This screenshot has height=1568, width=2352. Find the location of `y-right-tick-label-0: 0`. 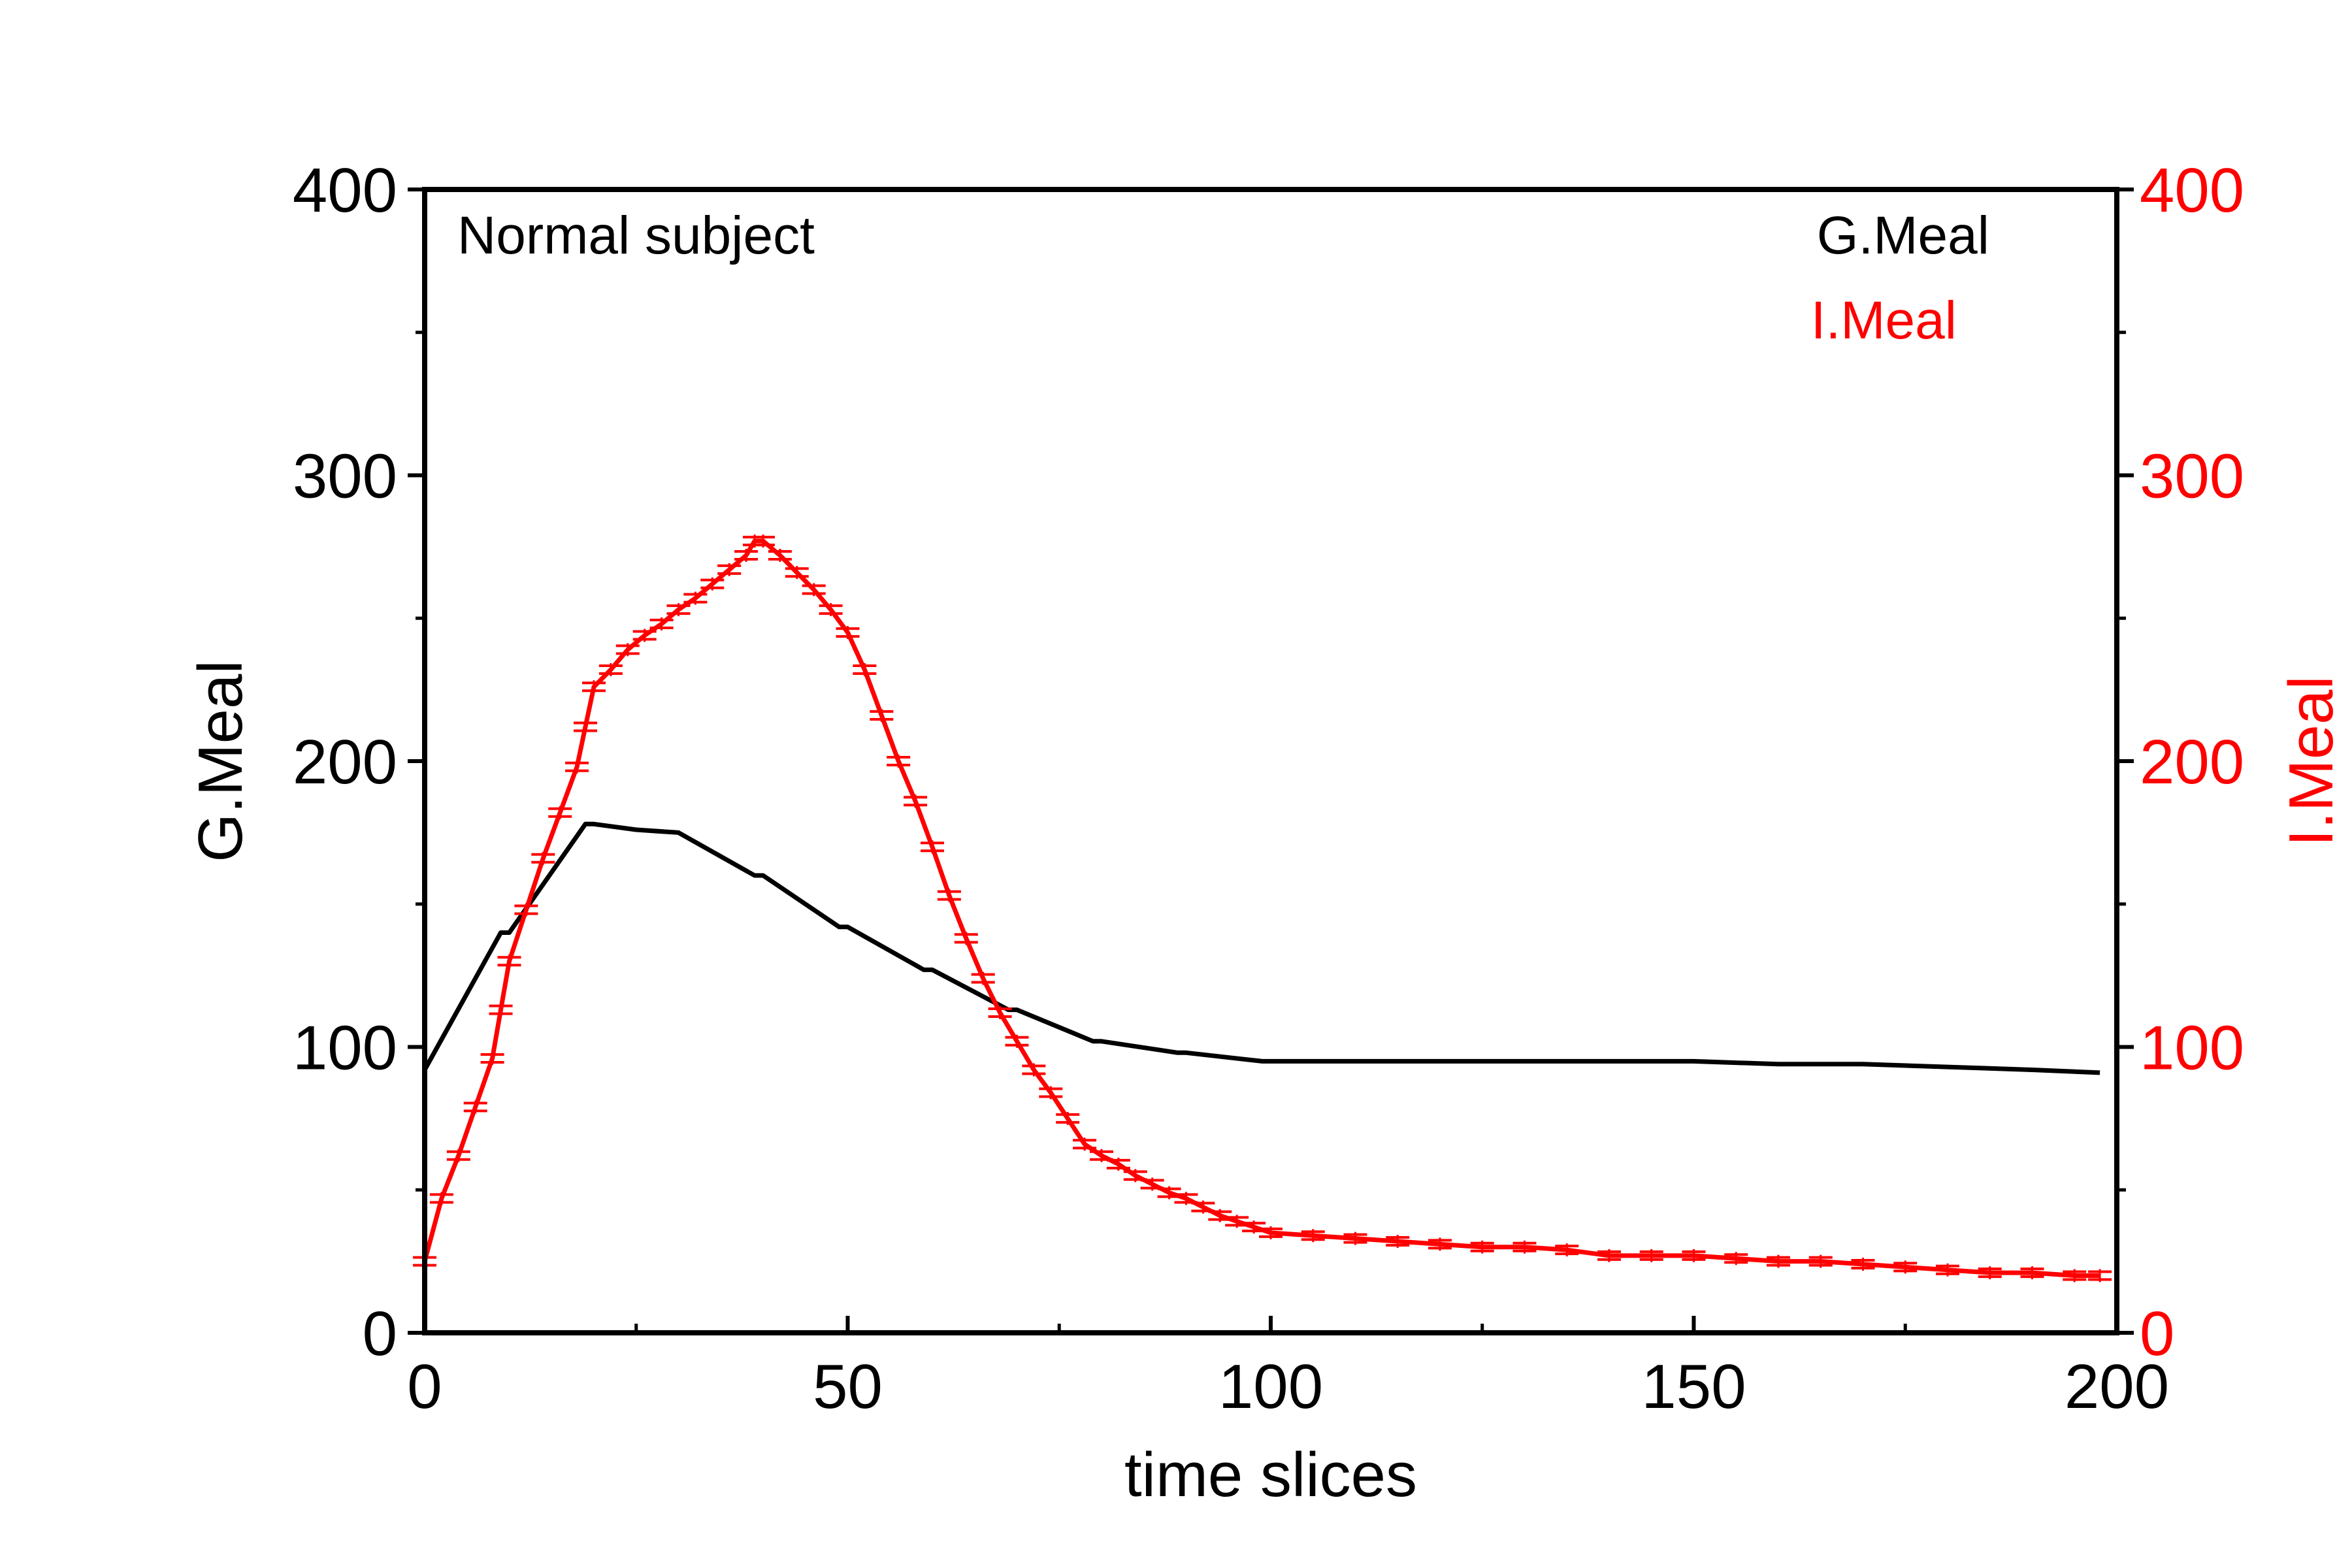

y-right-tick-label-0: 0 is located at coordinates (2157, 1334).